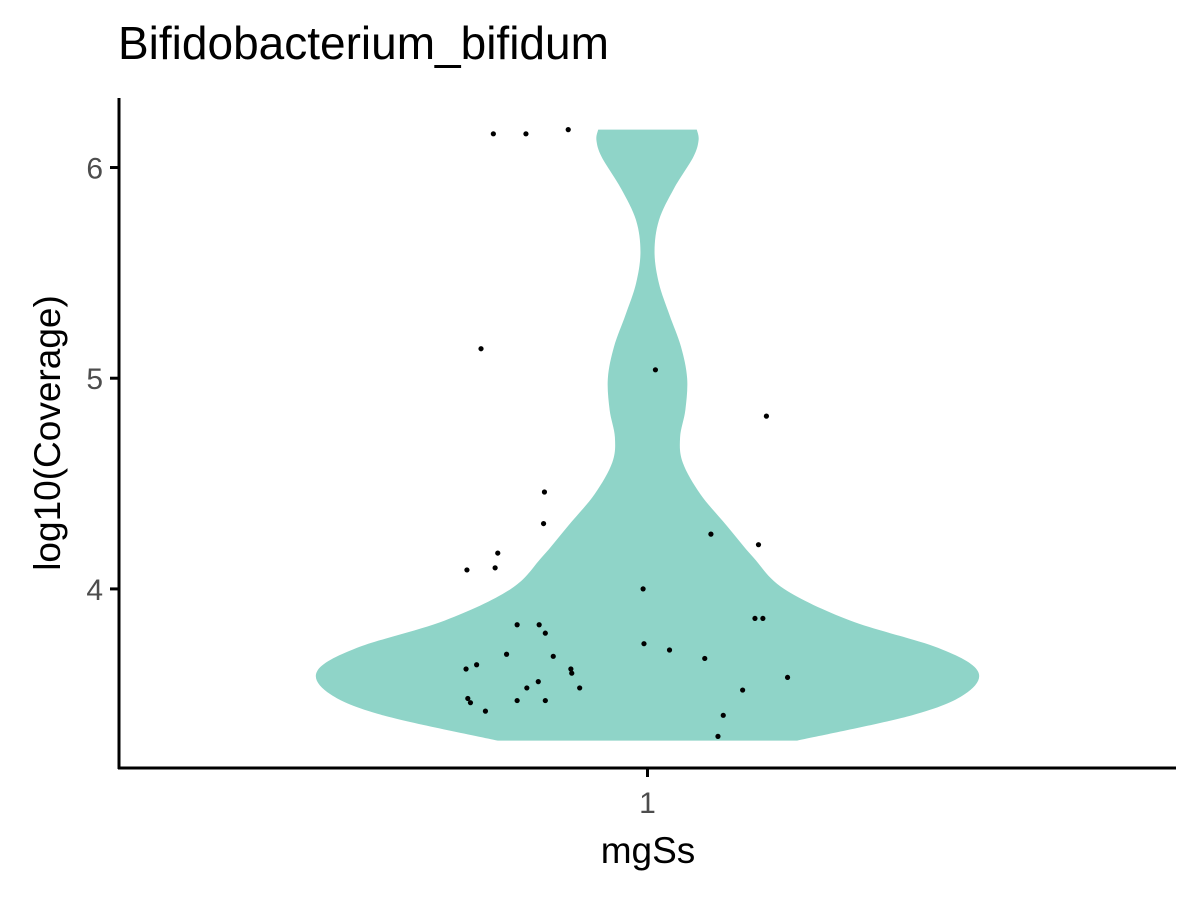  Describe the element at coordinates (648, 850) in the screenshot. I see `x-axis-label: mgSs` at that location.